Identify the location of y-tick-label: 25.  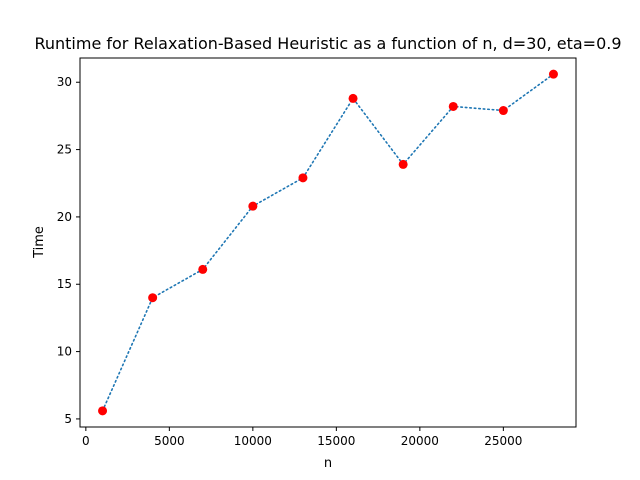
(64, 150).